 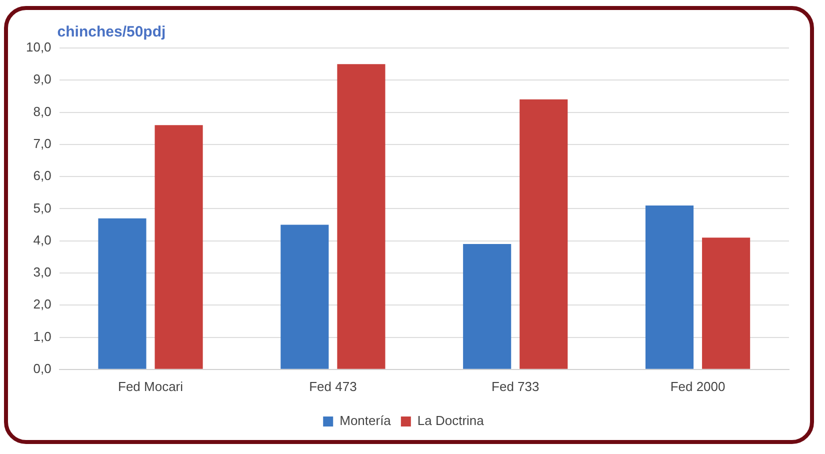 What do you see at coordinates (42, 368) in the screenshot?
I see `y-tick-label: 0,0` at bounding box center [42, 368].